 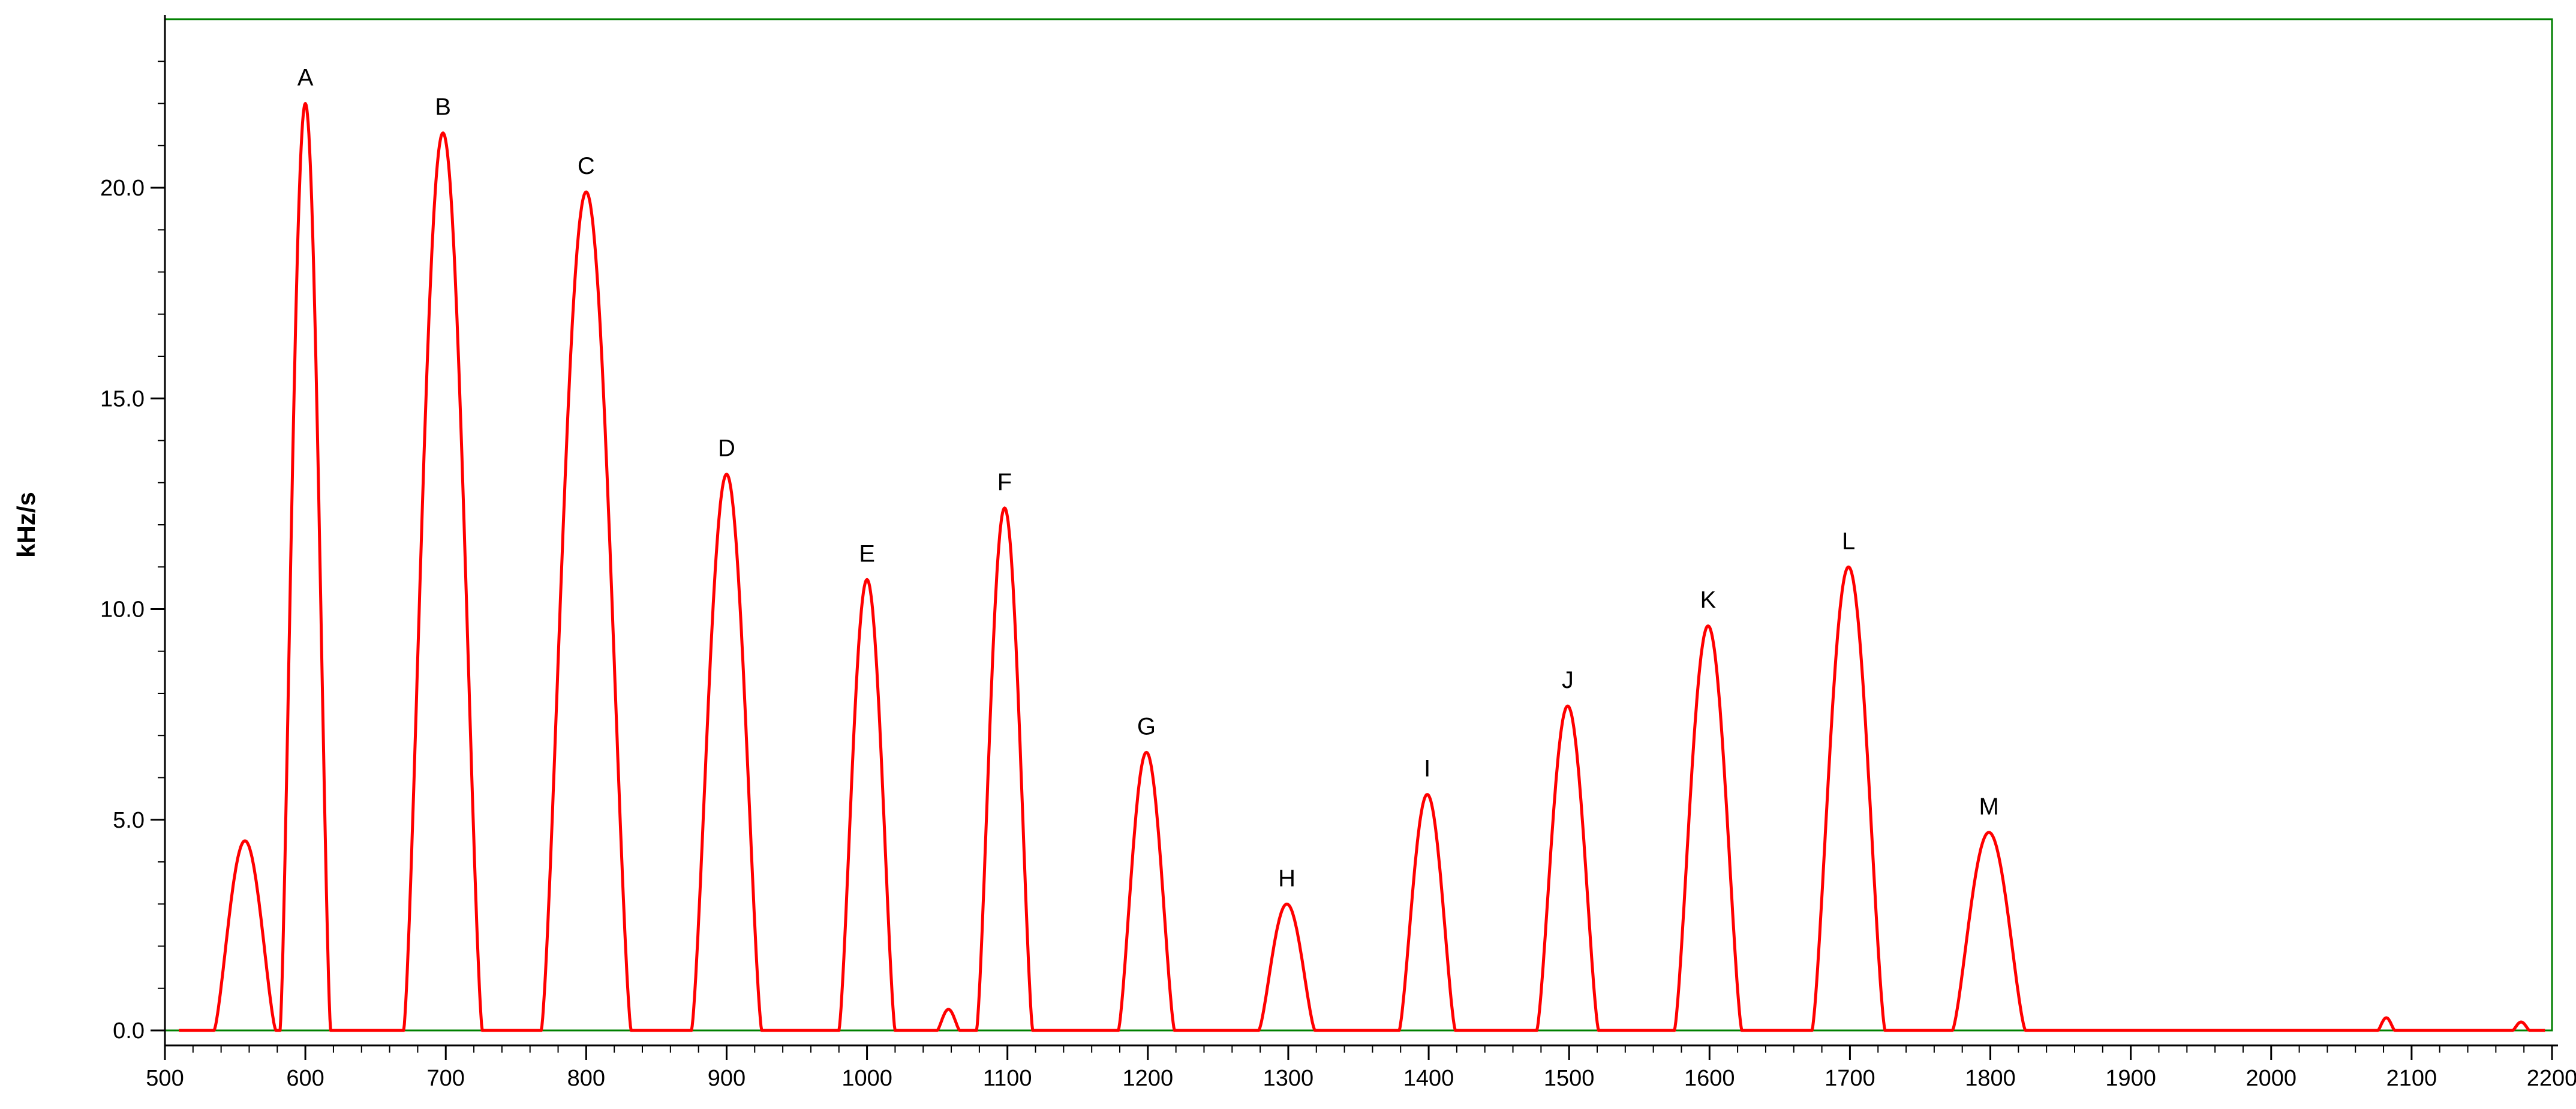 What do you see at coordinates (1710, 1078) in the screenshot?
I see `x-tick-label: 1600` at bounding box center [1710, 1078].